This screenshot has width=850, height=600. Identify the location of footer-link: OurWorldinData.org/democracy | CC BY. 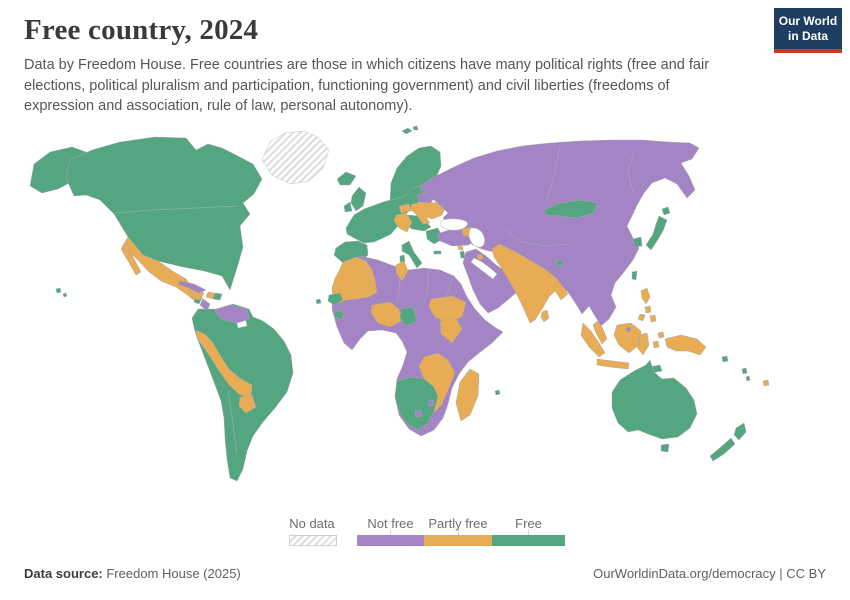
(709, 573).